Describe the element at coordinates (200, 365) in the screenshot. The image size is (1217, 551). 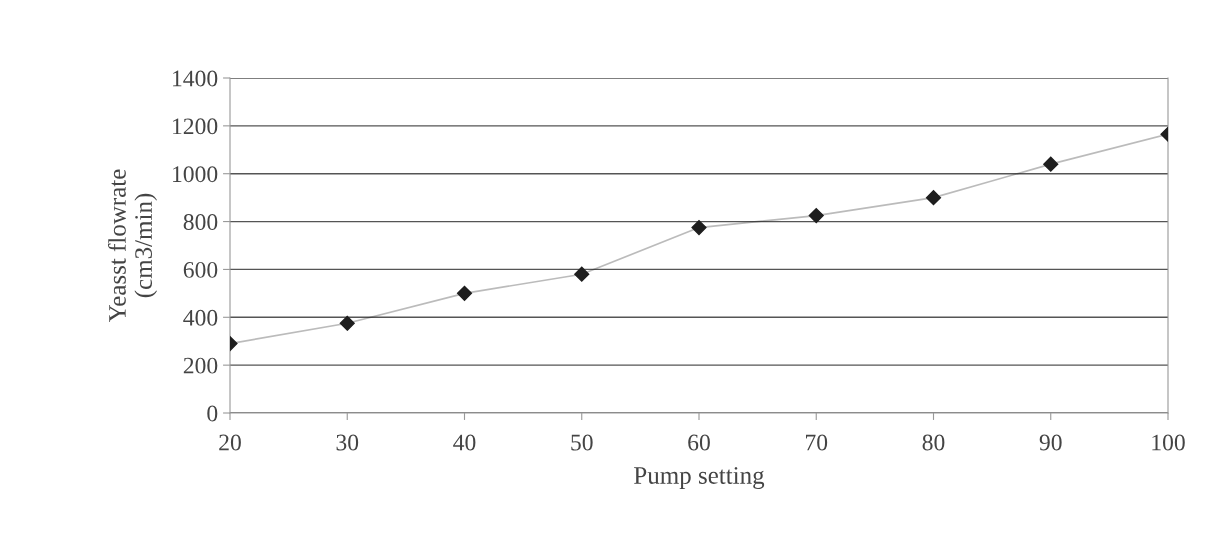
I see `y-tick-label: 200` at that location.